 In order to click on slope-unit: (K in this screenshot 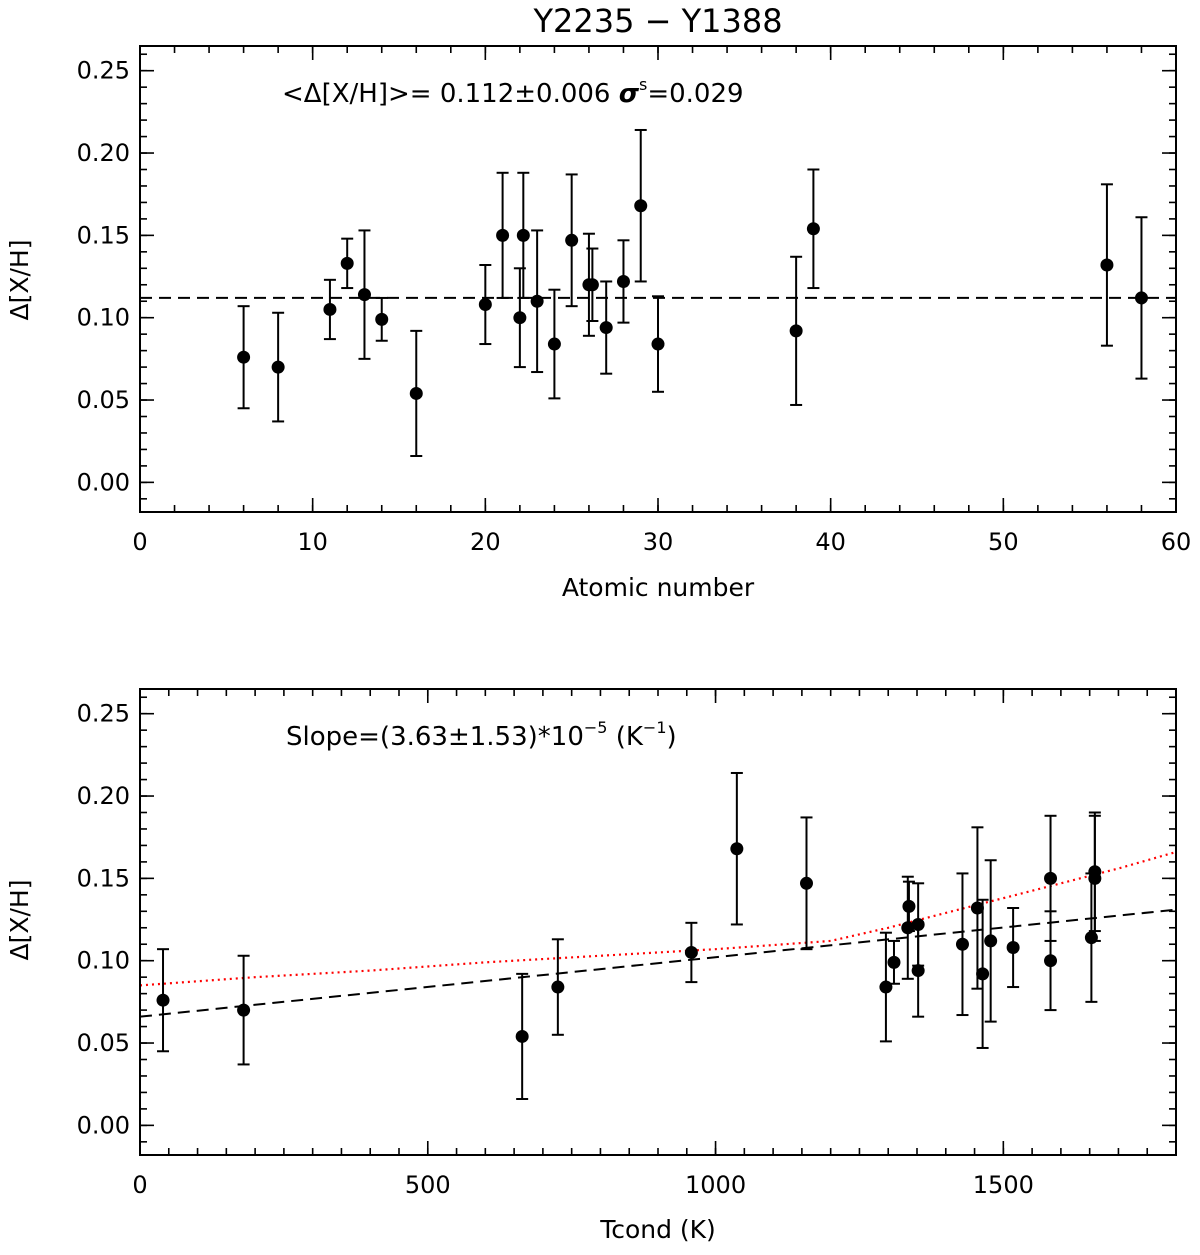, I will do `click(625, 737)`.